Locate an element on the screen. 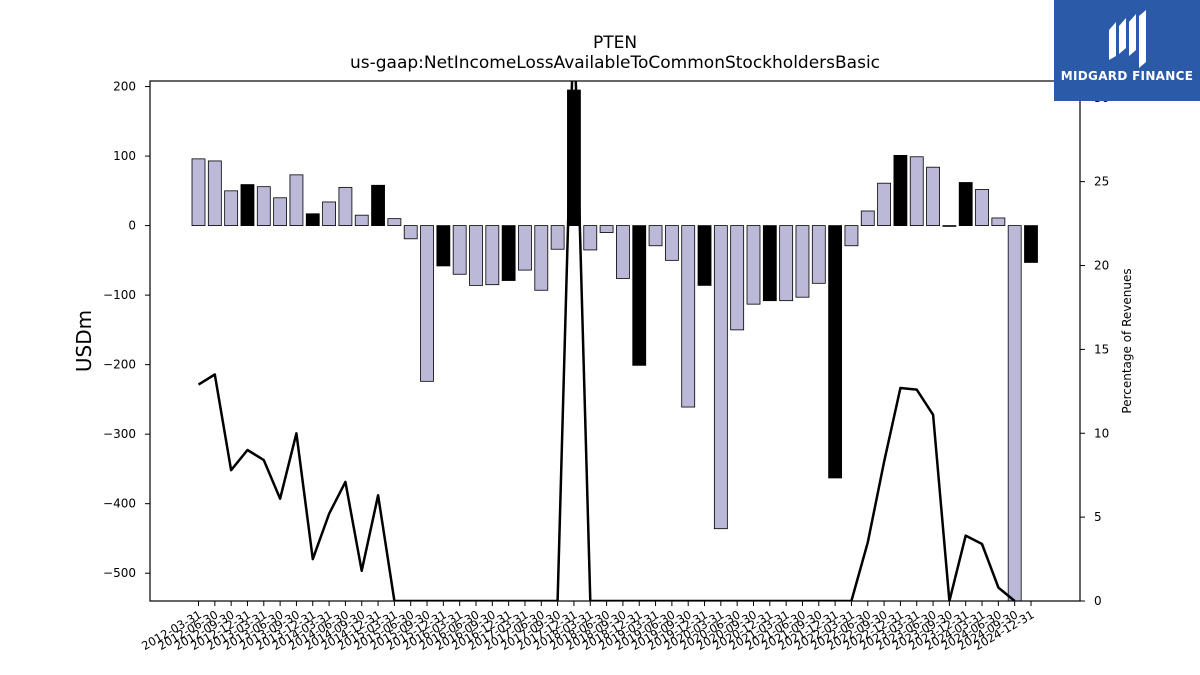 The height and width of the screenshot is (675, 1200). y-tick-label: 100 is located at coordinates (124, 156).